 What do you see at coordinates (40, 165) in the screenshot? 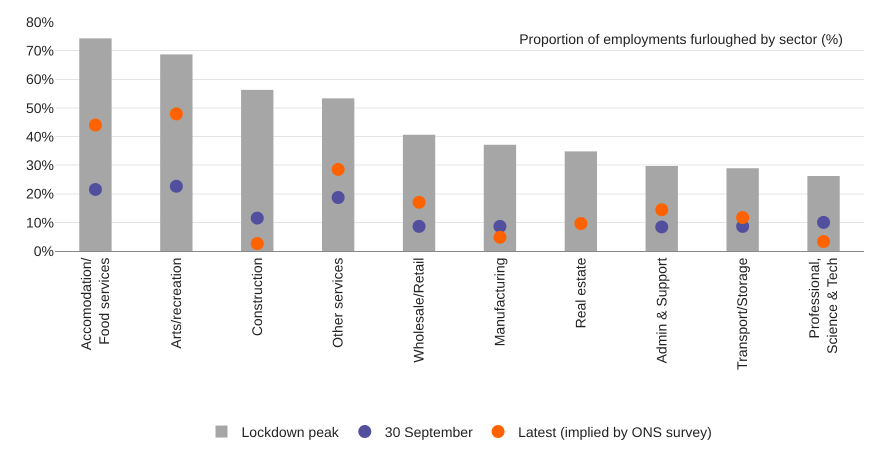
I see `y-tick-label: 30%` at bounding box center [40, 165].